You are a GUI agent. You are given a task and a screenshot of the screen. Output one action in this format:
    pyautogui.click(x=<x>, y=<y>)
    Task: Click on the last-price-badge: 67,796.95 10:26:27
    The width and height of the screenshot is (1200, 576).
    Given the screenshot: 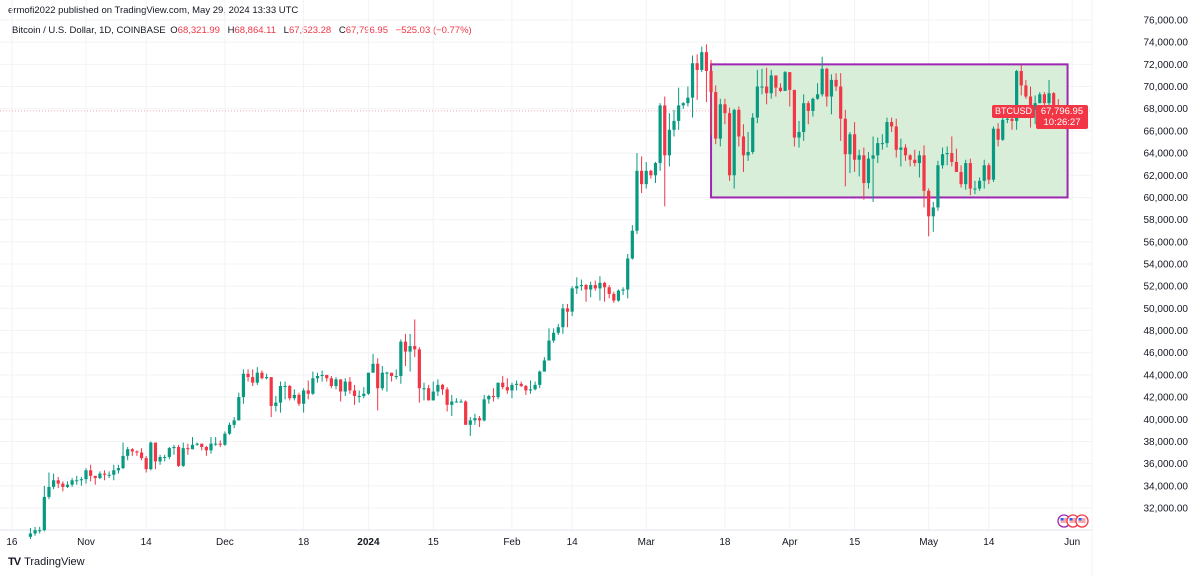 What is the action you would take?
    pyautogui.click(x=1062, y=117)
    